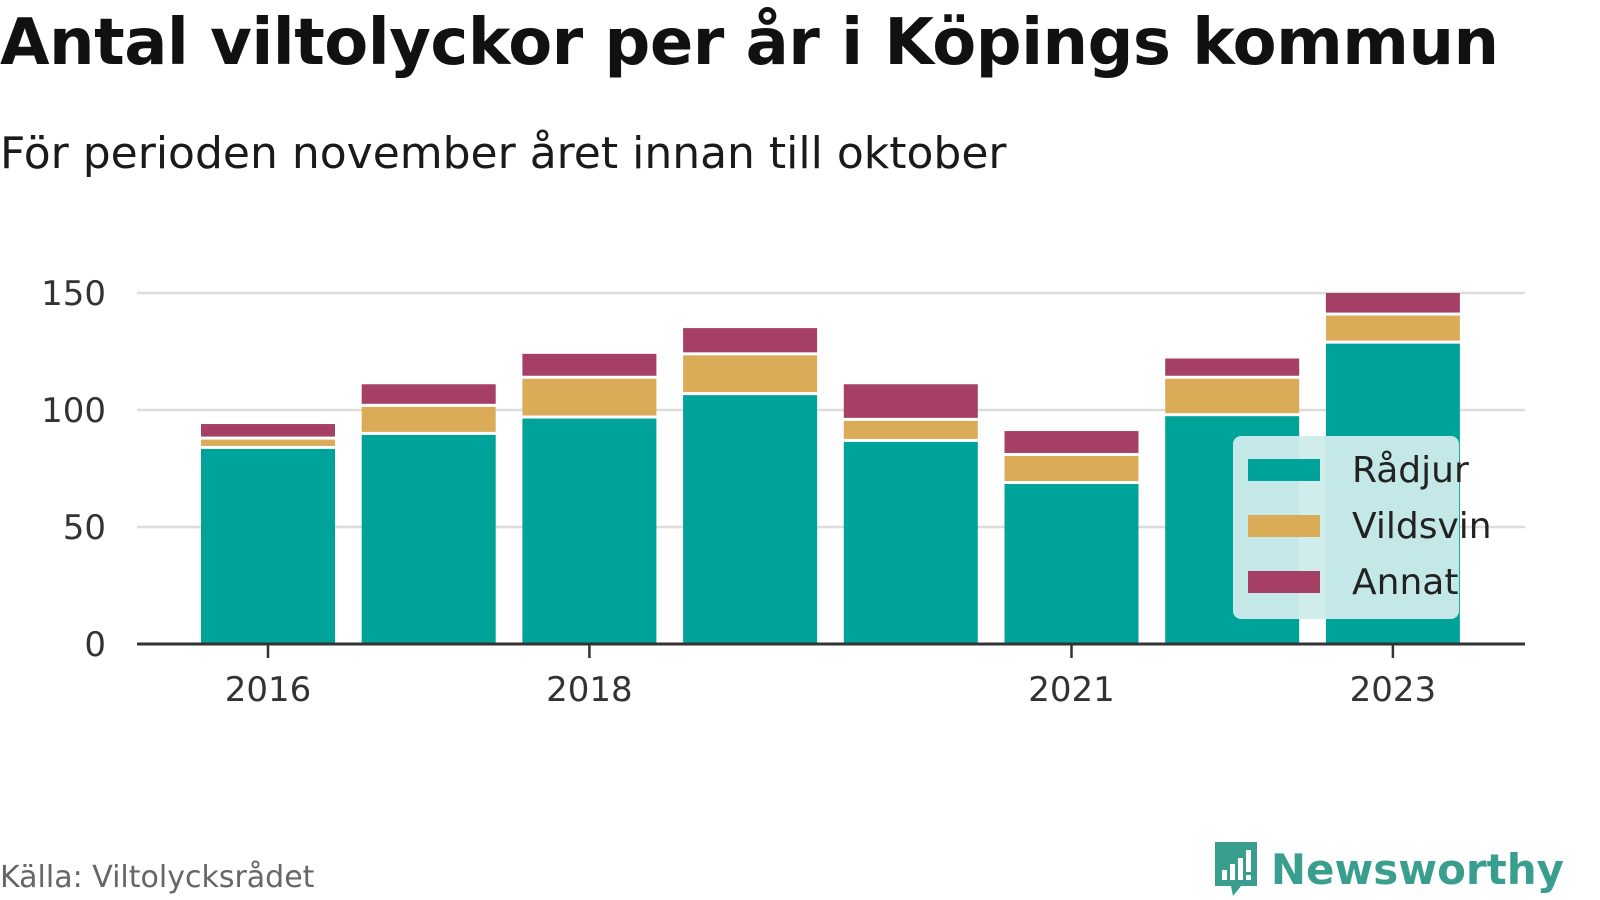 The width and height of the screenshot is (1600, 900). I want to click on bar-vildsvin-2021, so click(1071, 468).